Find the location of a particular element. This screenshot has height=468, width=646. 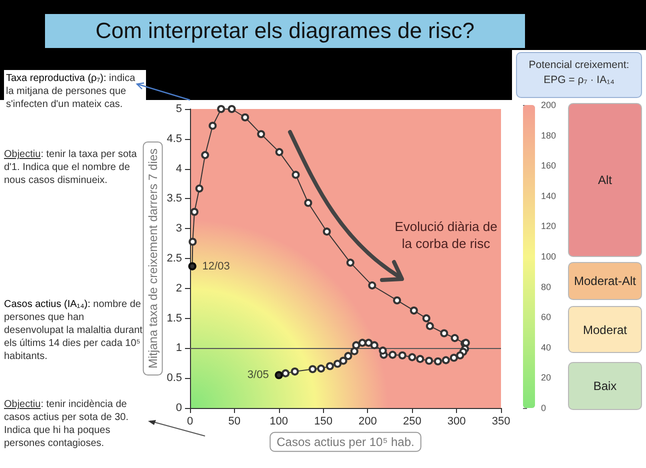

color-bar-label: 160 is located at coordinates (548, 165).